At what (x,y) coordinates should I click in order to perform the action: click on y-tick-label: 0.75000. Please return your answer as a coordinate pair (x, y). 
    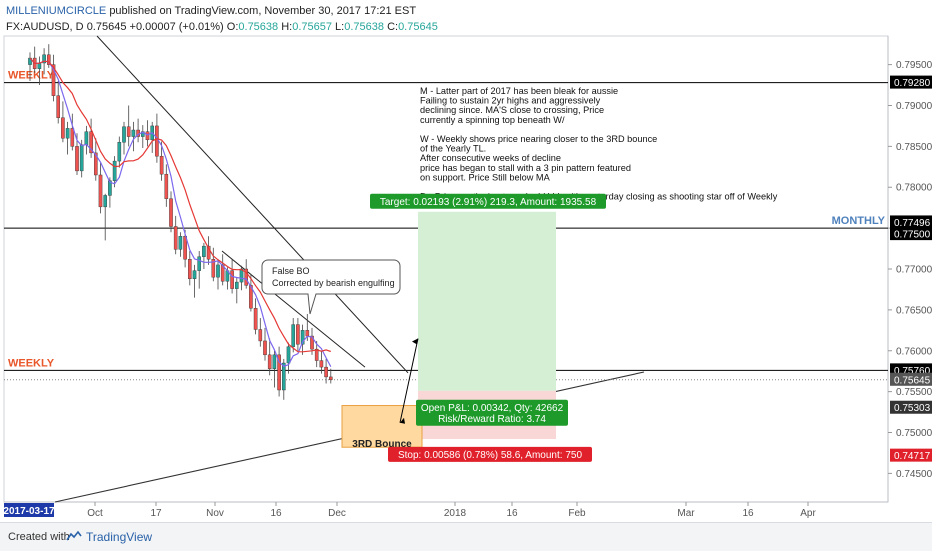
    Looking at the image, I should click on (914, 433).